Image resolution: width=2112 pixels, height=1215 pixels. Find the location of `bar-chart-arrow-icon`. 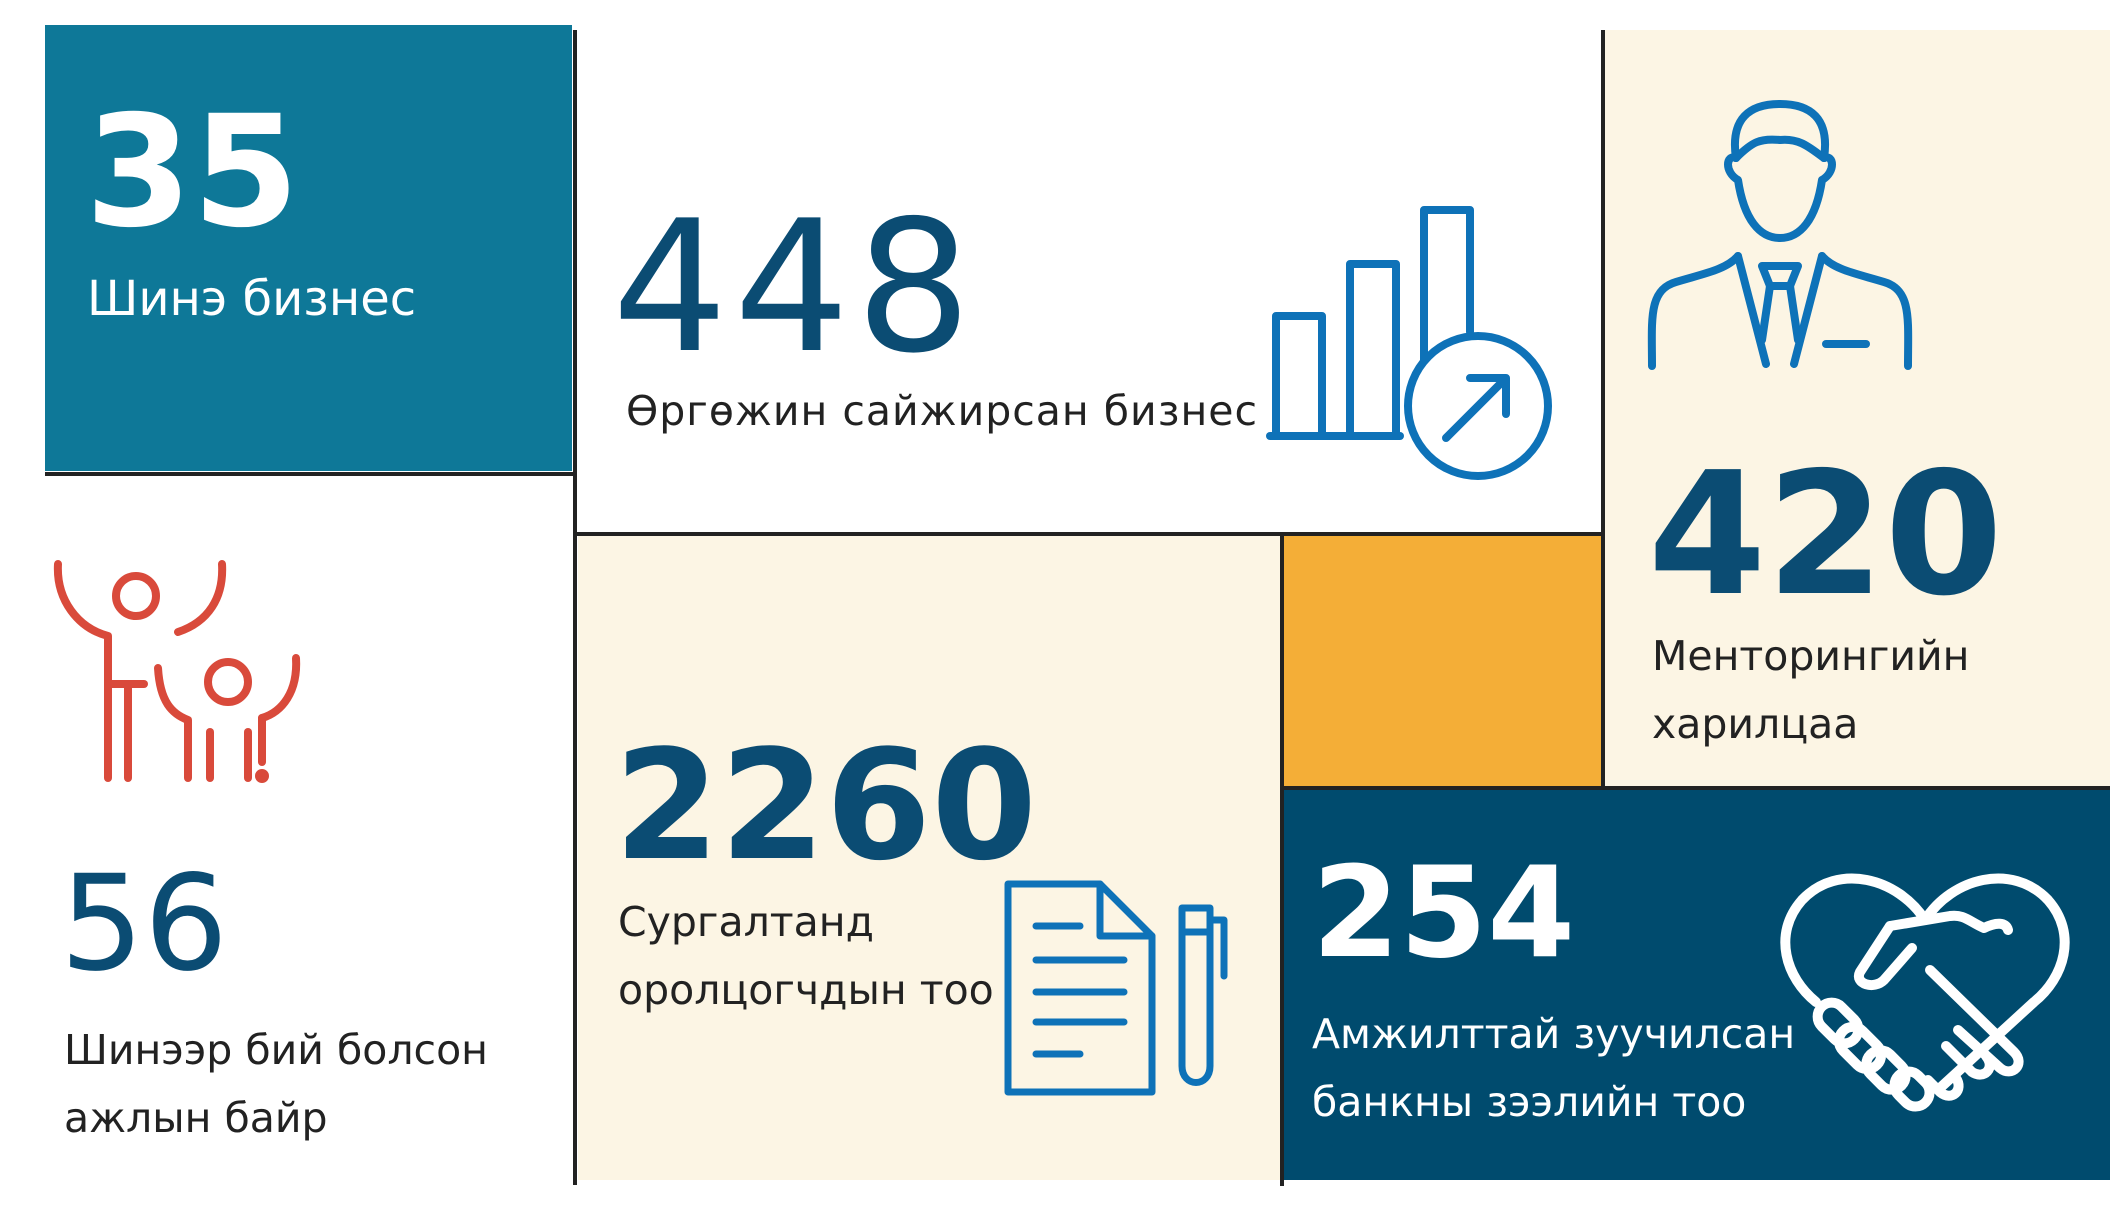

bar-chart-arrow-icon is located at coordinates (1410, 345).